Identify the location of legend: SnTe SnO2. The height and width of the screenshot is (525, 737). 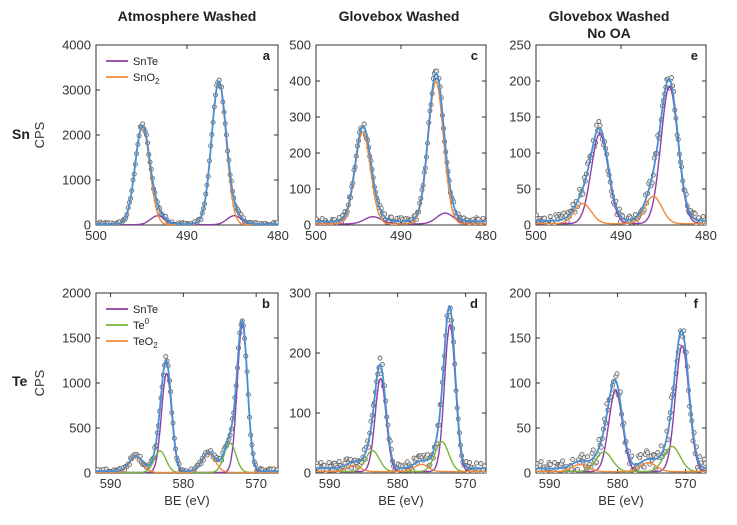
(133, 71).